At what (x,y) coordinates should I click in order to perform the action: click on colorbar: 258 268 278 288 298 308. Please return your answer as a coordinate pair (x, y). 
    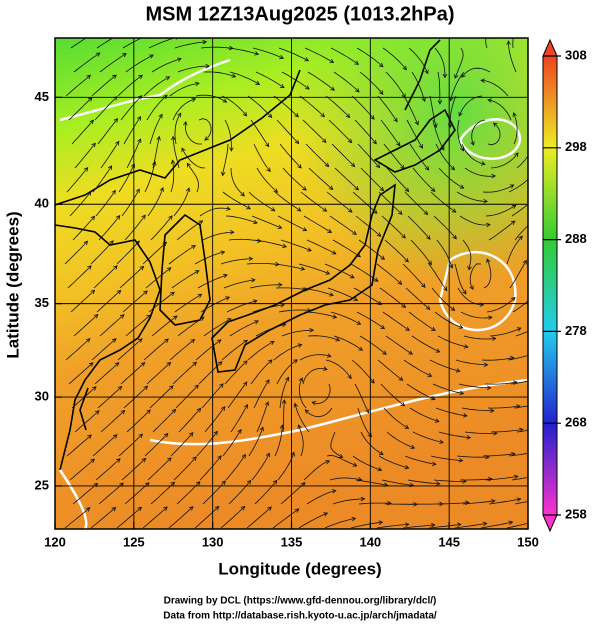
    Looking at the image, I should click on (564, 285).